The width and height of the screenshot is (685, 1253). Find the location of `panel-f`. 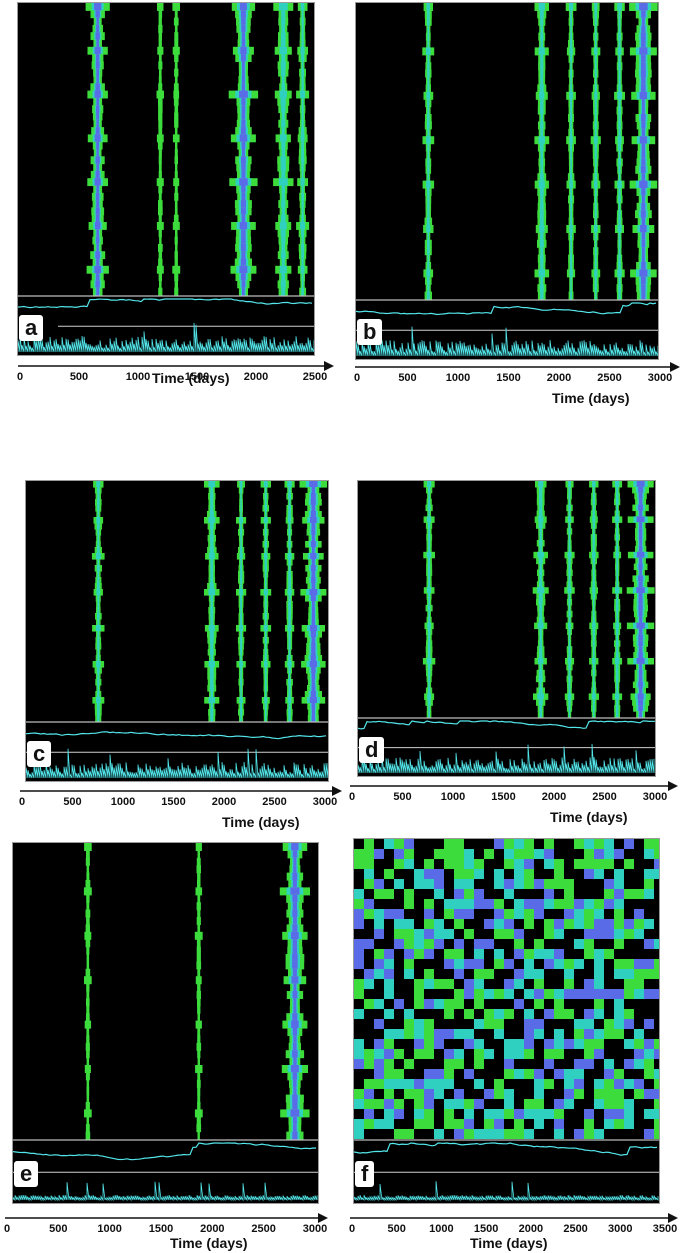

panel-f is located at coordinates (506, 1021).